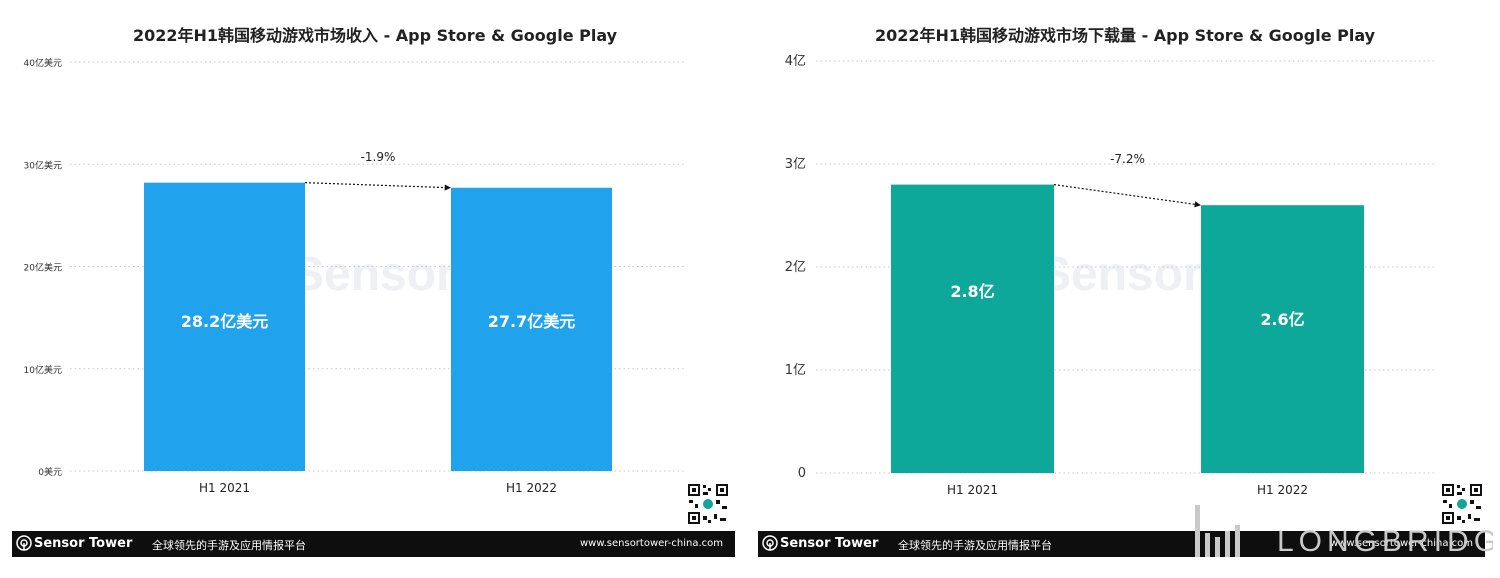 Image resolution: width=1500 pixels, height=578 pixels. I want to click on y-tick-label: 10亿美元, so click(43, 370).